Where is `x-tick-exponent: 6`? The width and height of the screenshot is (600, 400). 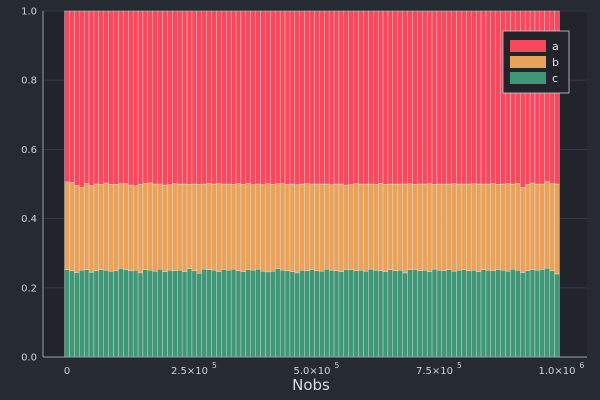 x-tick-exponent: 6 is located at coordinates (582, 365).